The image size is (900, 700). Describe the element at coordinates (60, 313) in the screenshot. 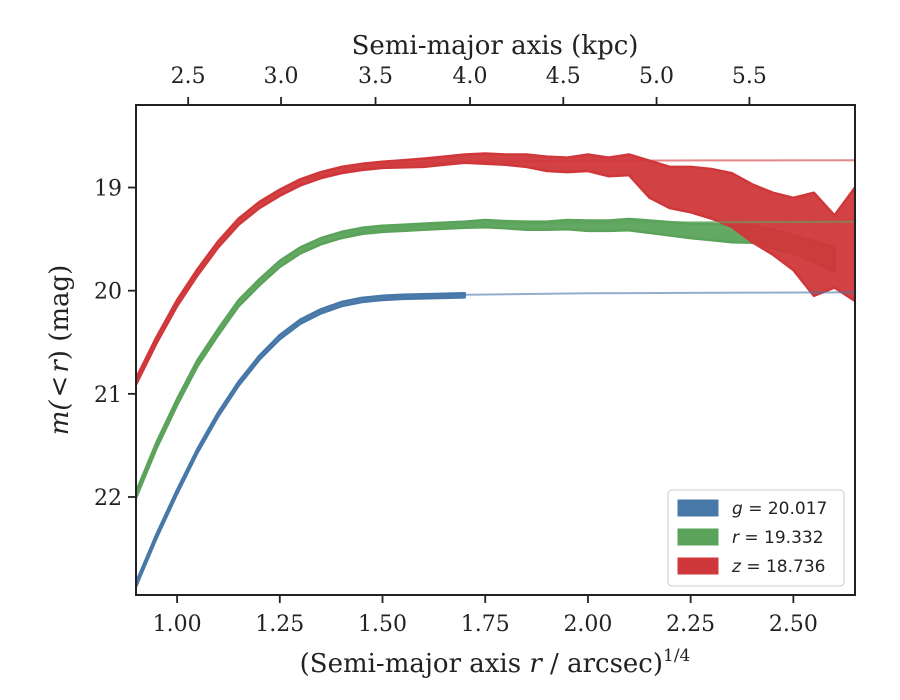

I see `ylabel-suffix: ) (mag)` at that location.